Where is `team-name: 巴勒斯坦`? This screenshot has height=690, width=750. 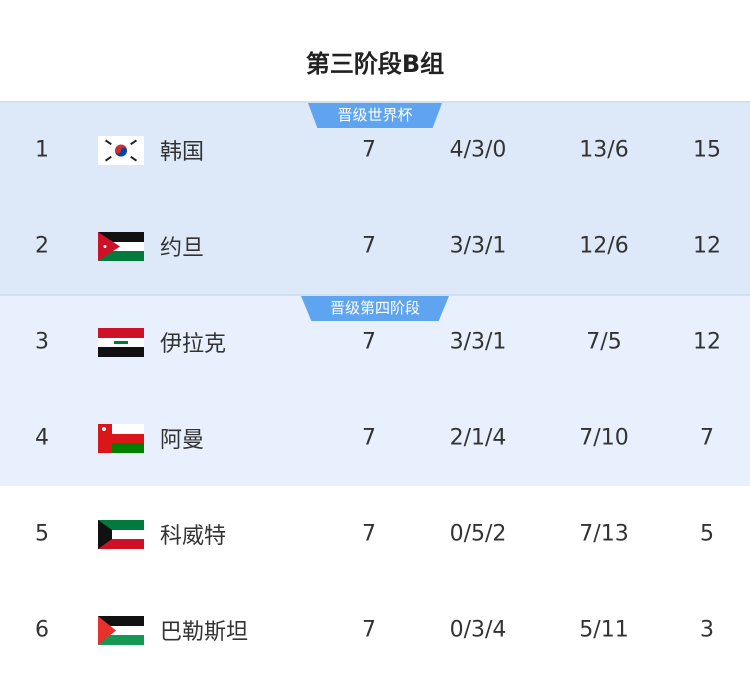 team-name: 巴勒斯坦 is located at coordinates (204, 632).